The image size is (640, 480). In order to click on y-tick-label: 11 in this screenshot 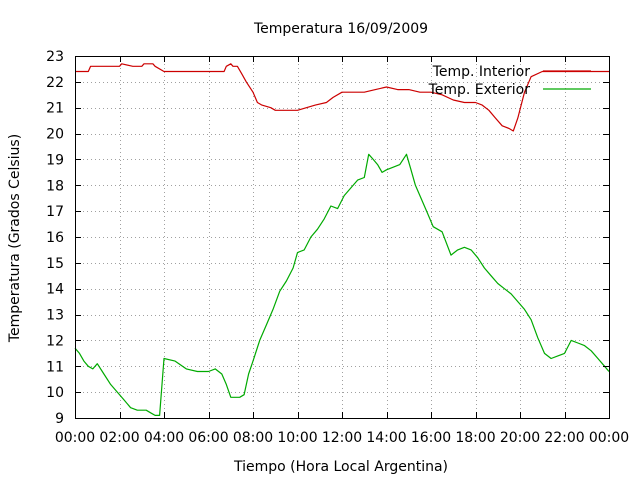, I will do `click(55, 367)`.